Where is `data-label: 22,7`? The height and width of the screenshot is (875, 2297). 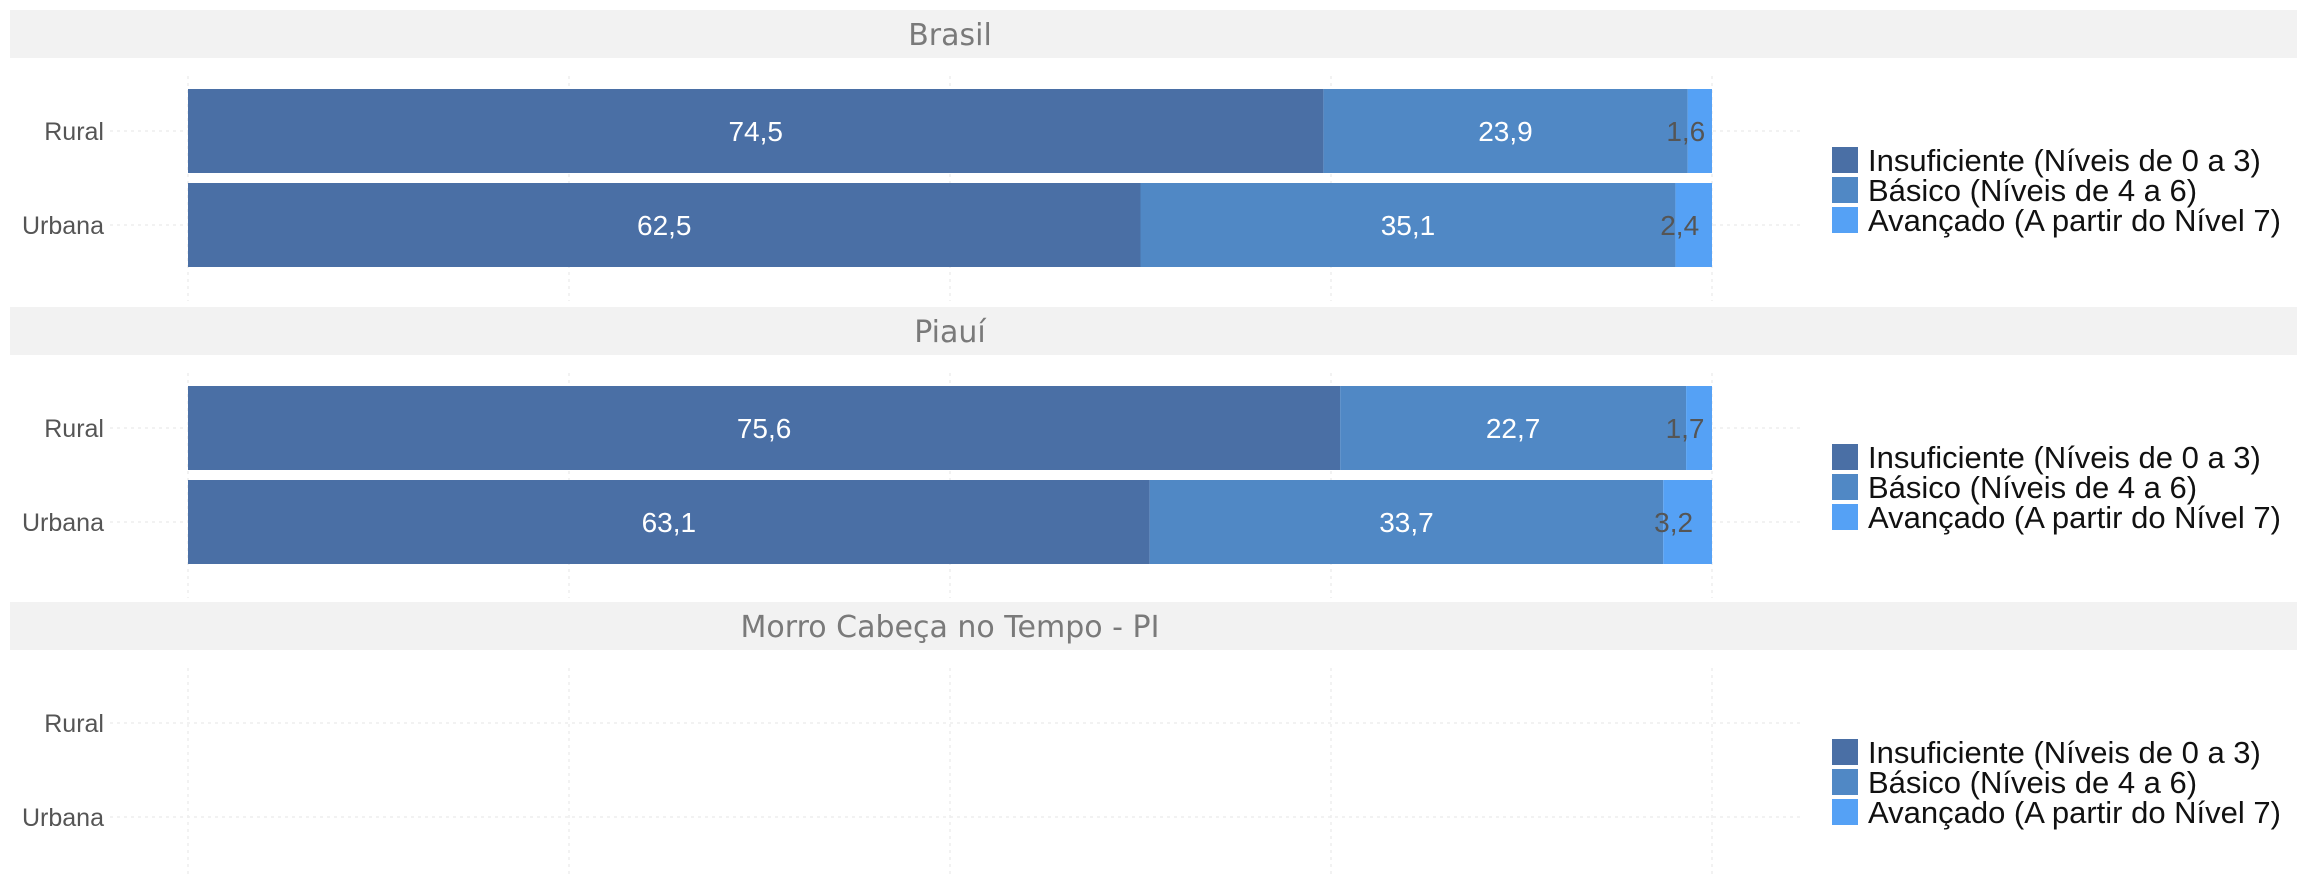 data-label: 22,7 is located at coordinates (1513, 428).